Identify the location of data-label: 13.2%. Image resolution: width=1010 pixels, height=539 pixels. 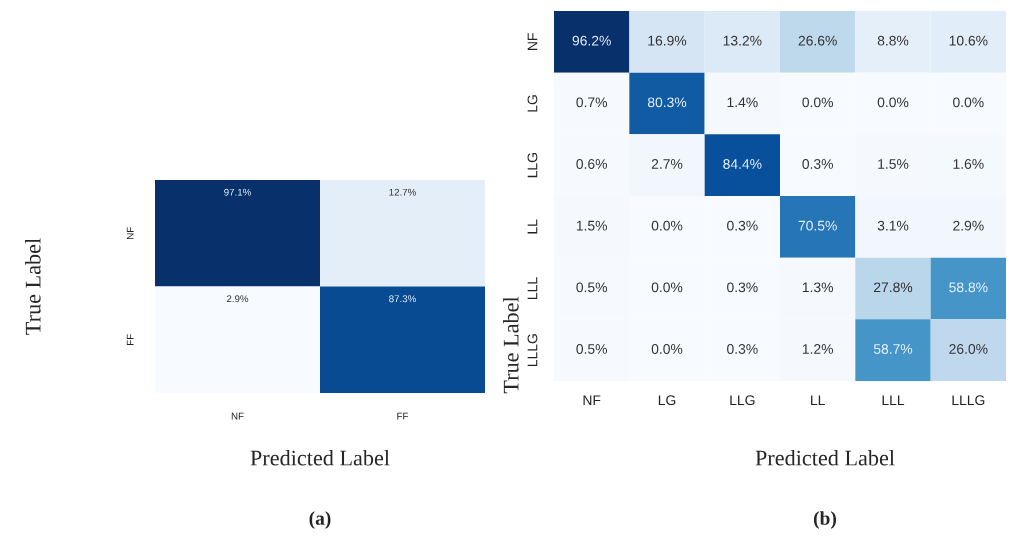
(742, 40).